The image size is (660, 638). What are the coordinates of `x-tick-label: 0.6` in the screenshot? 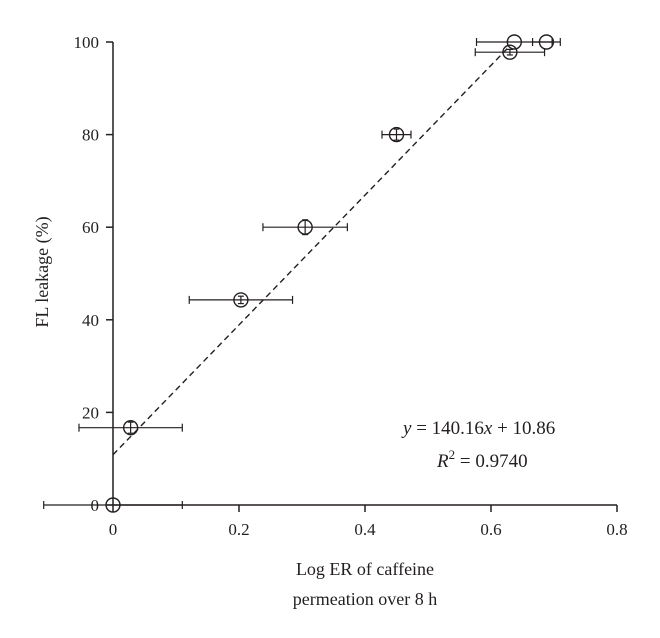 It's located at (490, 529).